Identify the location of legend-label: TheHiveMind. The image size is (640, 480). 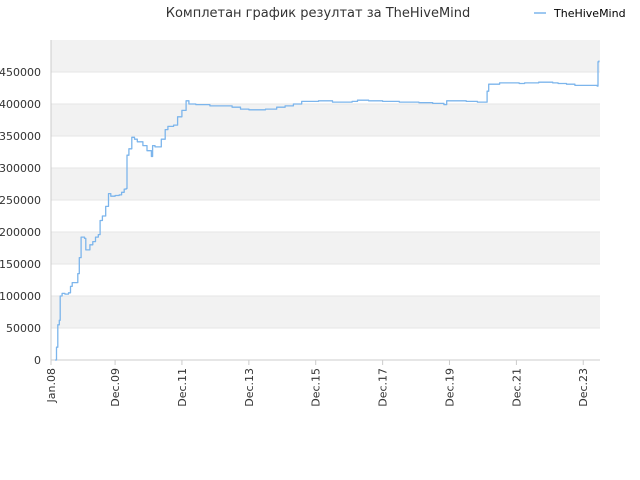
(589, 13).